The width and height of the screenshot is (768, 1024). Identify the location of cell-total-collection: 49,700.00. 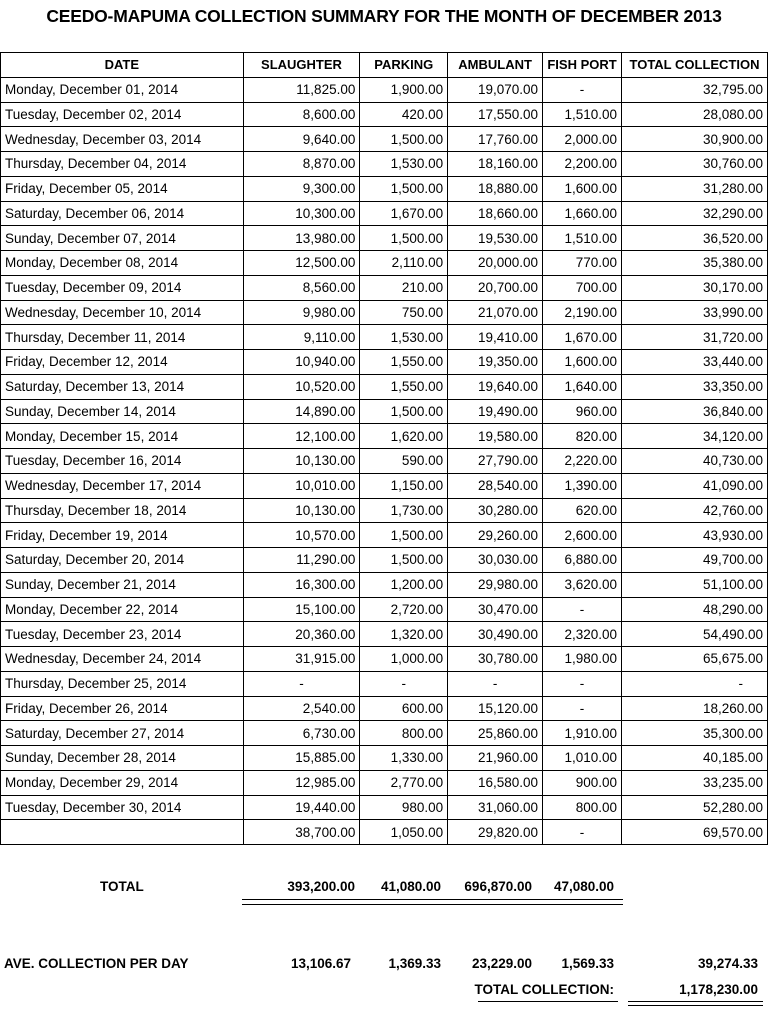
(694, 560).